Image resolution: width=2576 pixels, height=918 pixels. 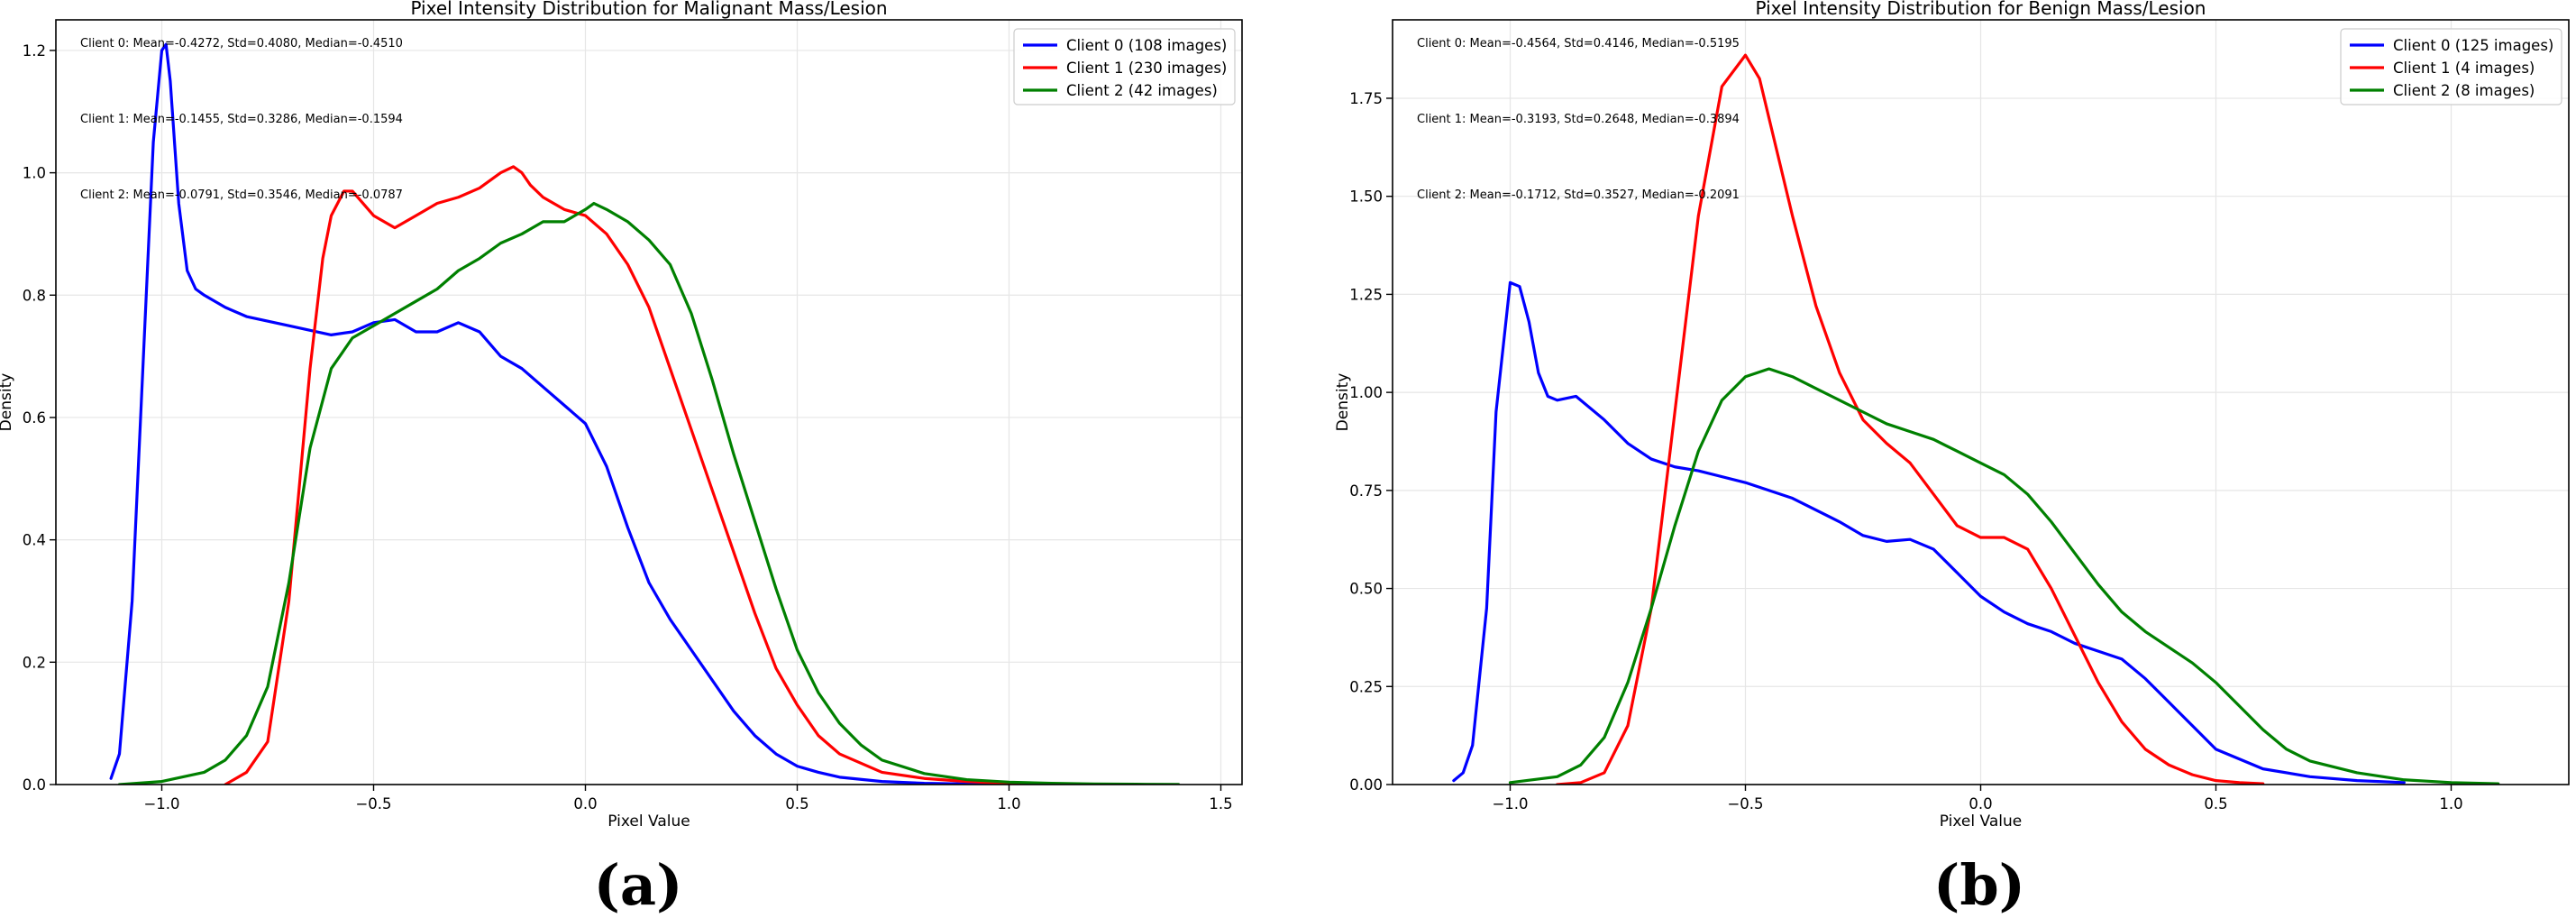 What do you see at coordinates (638, 885) in the screenshot?
I see `panel-label-a: (a)` at bounding box center [638, 885].